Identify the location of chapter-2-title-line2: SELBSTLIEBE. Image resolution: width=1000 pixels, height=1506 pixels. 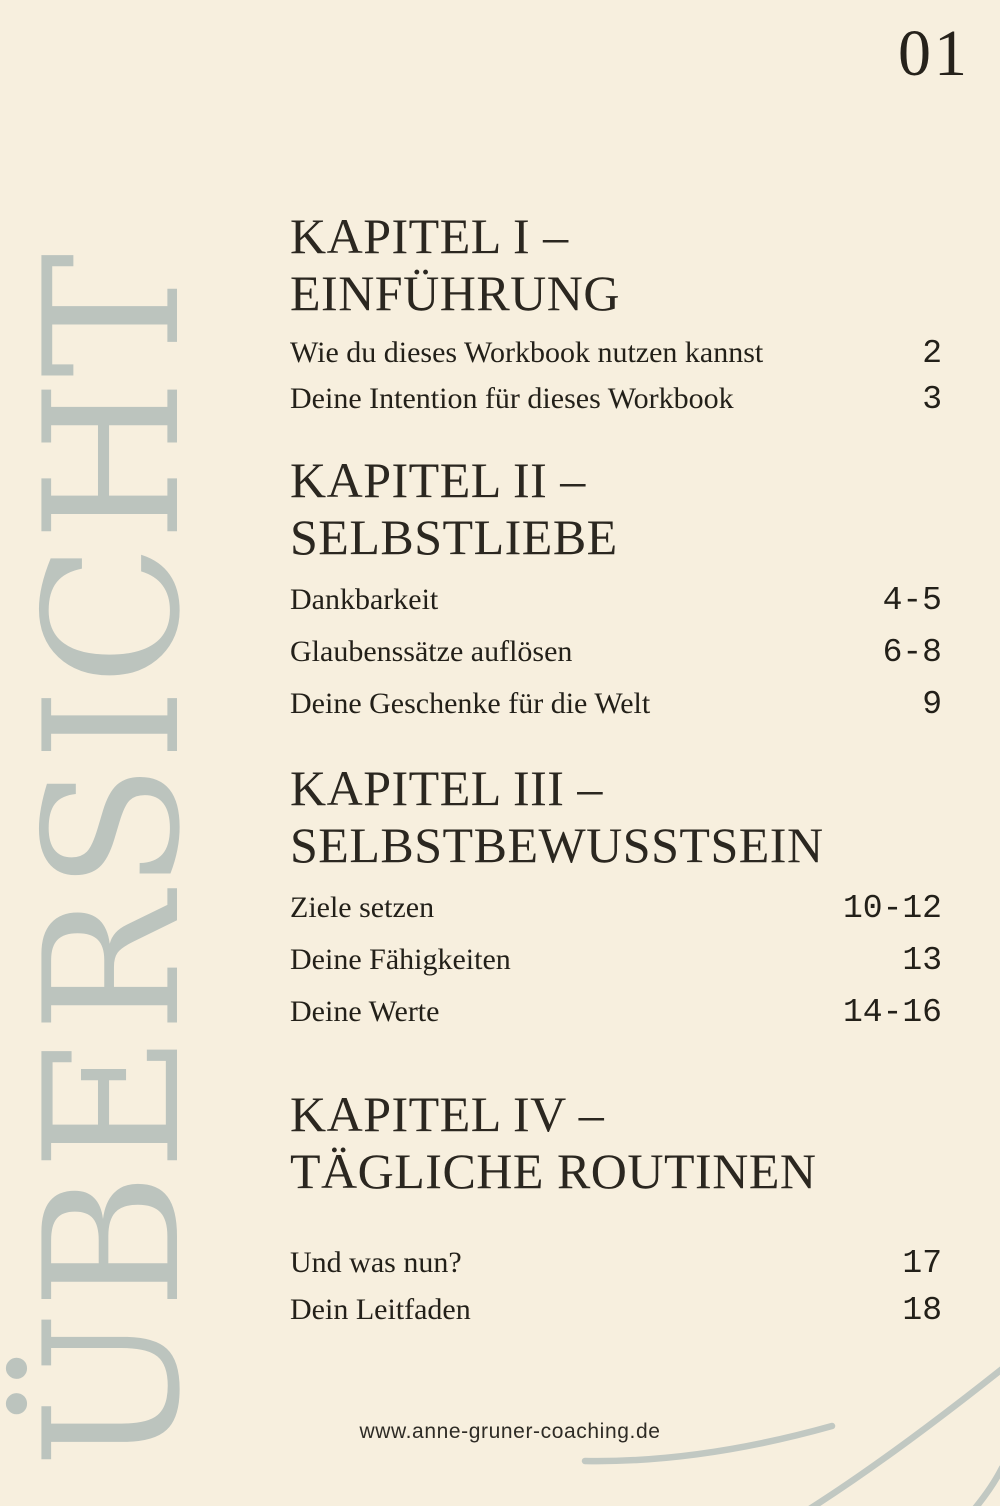
(454, 537).